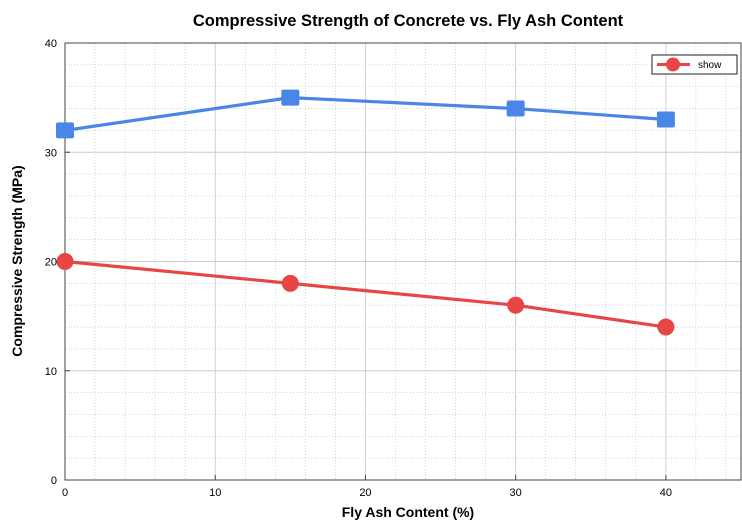  I want to click on series-blue, so click(365, 114).